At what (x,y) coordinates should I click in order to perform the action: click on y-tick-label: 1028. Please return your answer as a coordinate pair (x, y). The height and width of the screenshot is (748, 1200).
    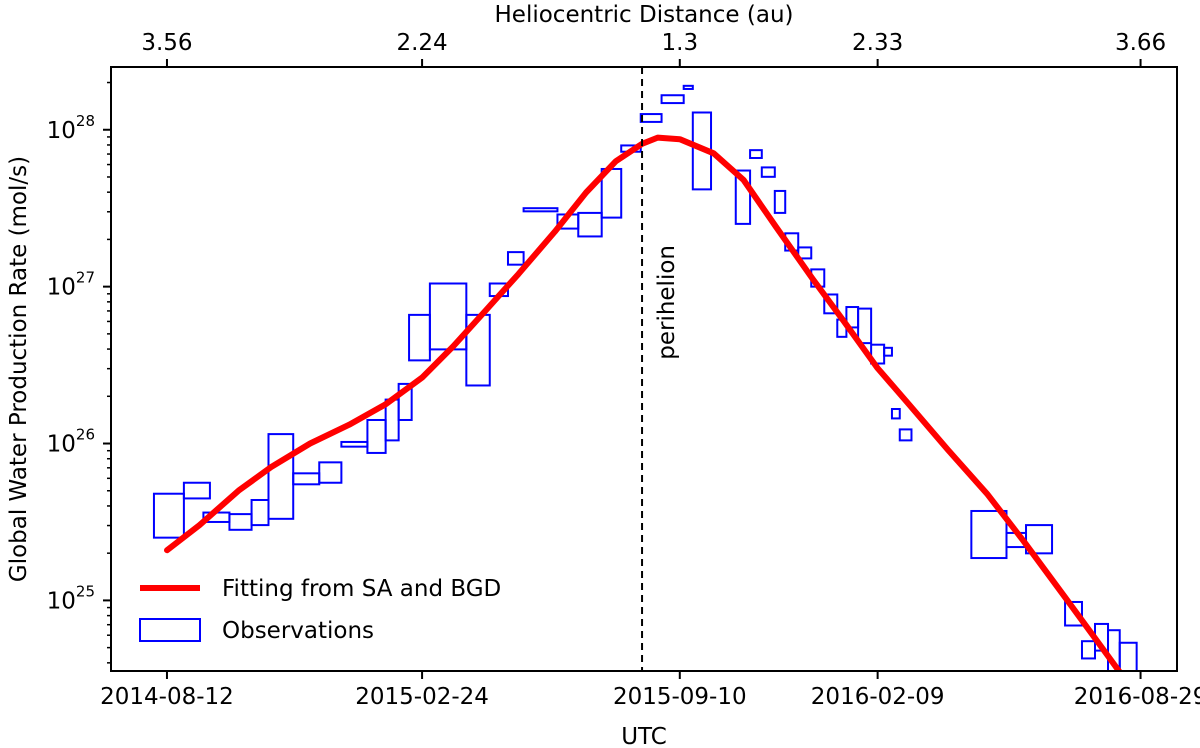
    Looking at the image, I should click on (71, 128).